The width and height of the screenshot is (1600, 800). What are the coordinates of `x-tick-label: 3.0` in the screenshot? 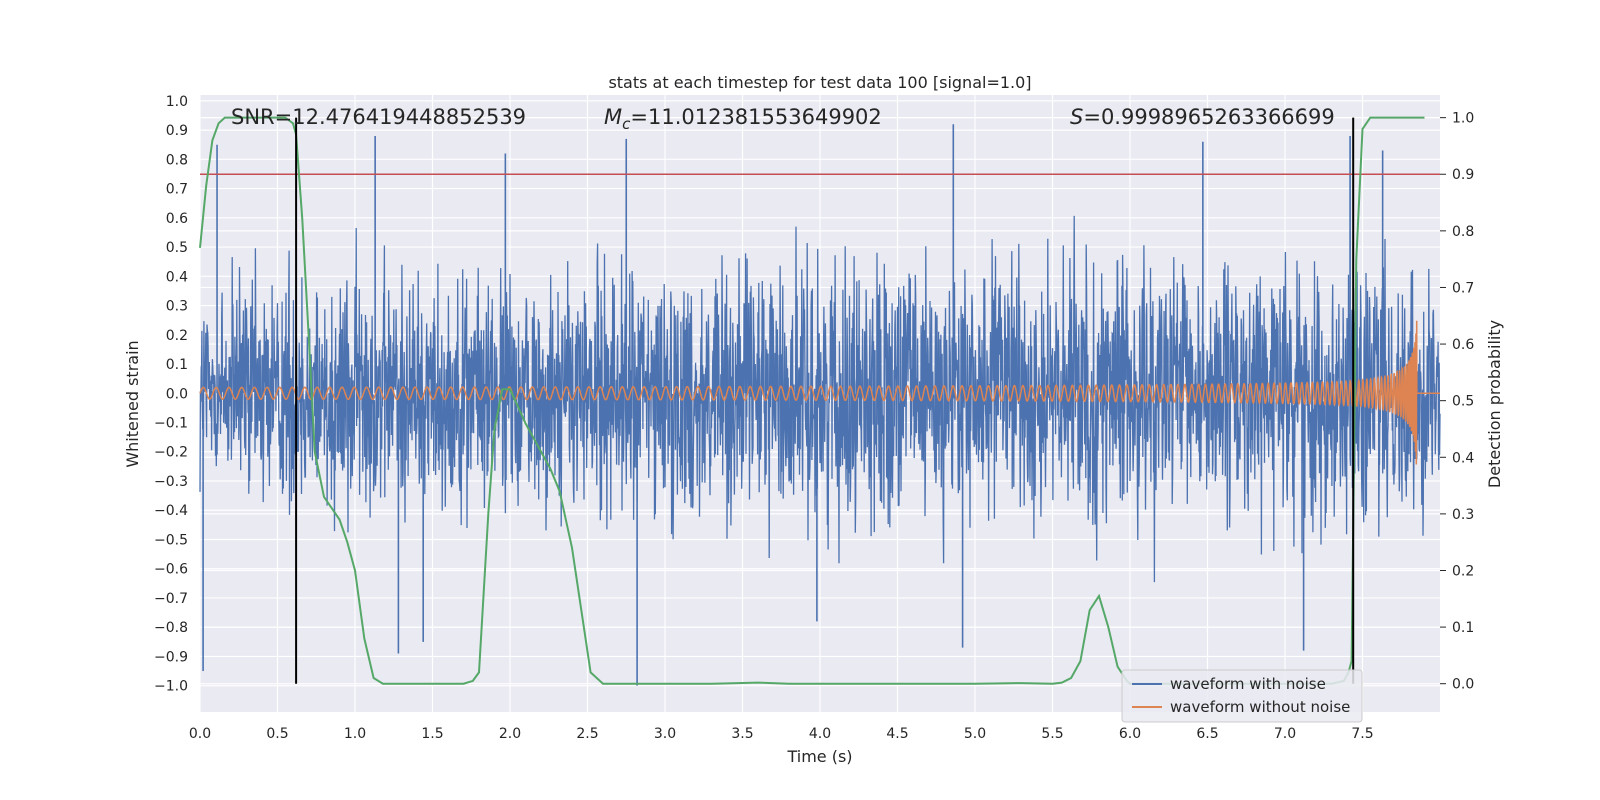 It's located at (665, 734).